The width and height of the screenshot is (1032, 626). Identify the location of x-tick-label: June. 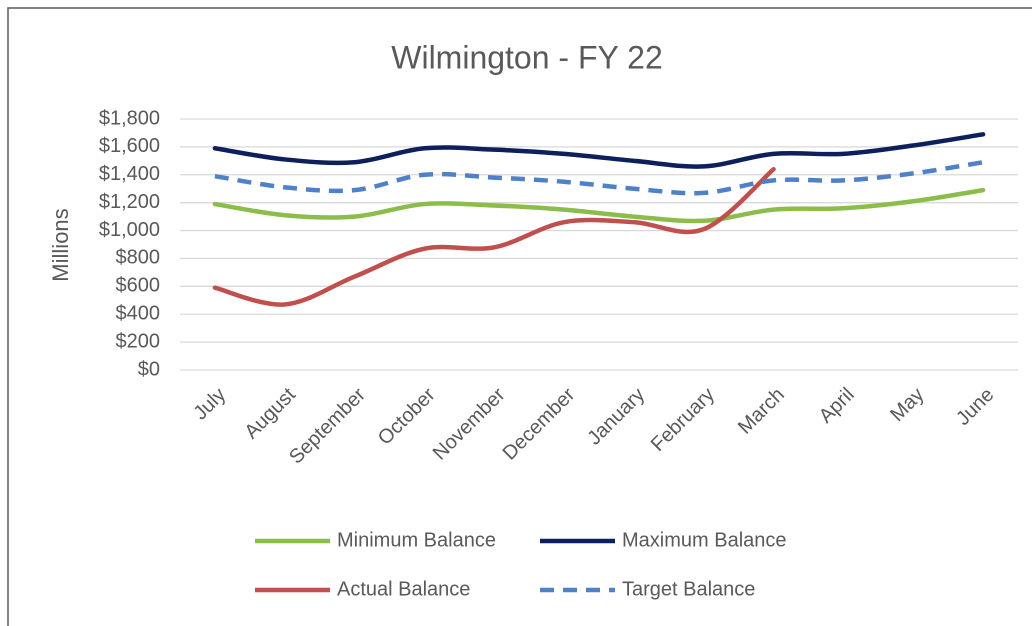
(975, 407).